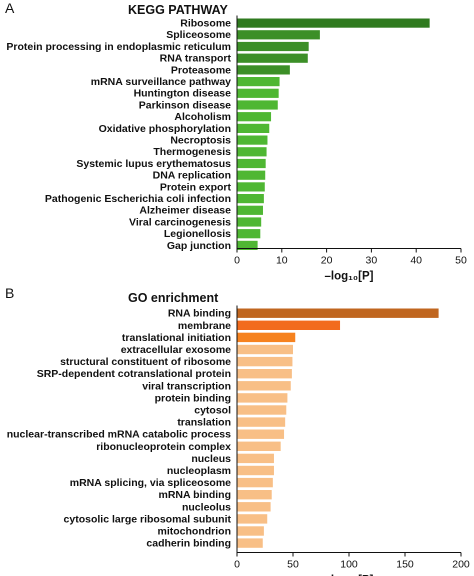 The image size is (474, 576). I want to click on category-label: Systemic lupus erythematosus, so click(153, 164).